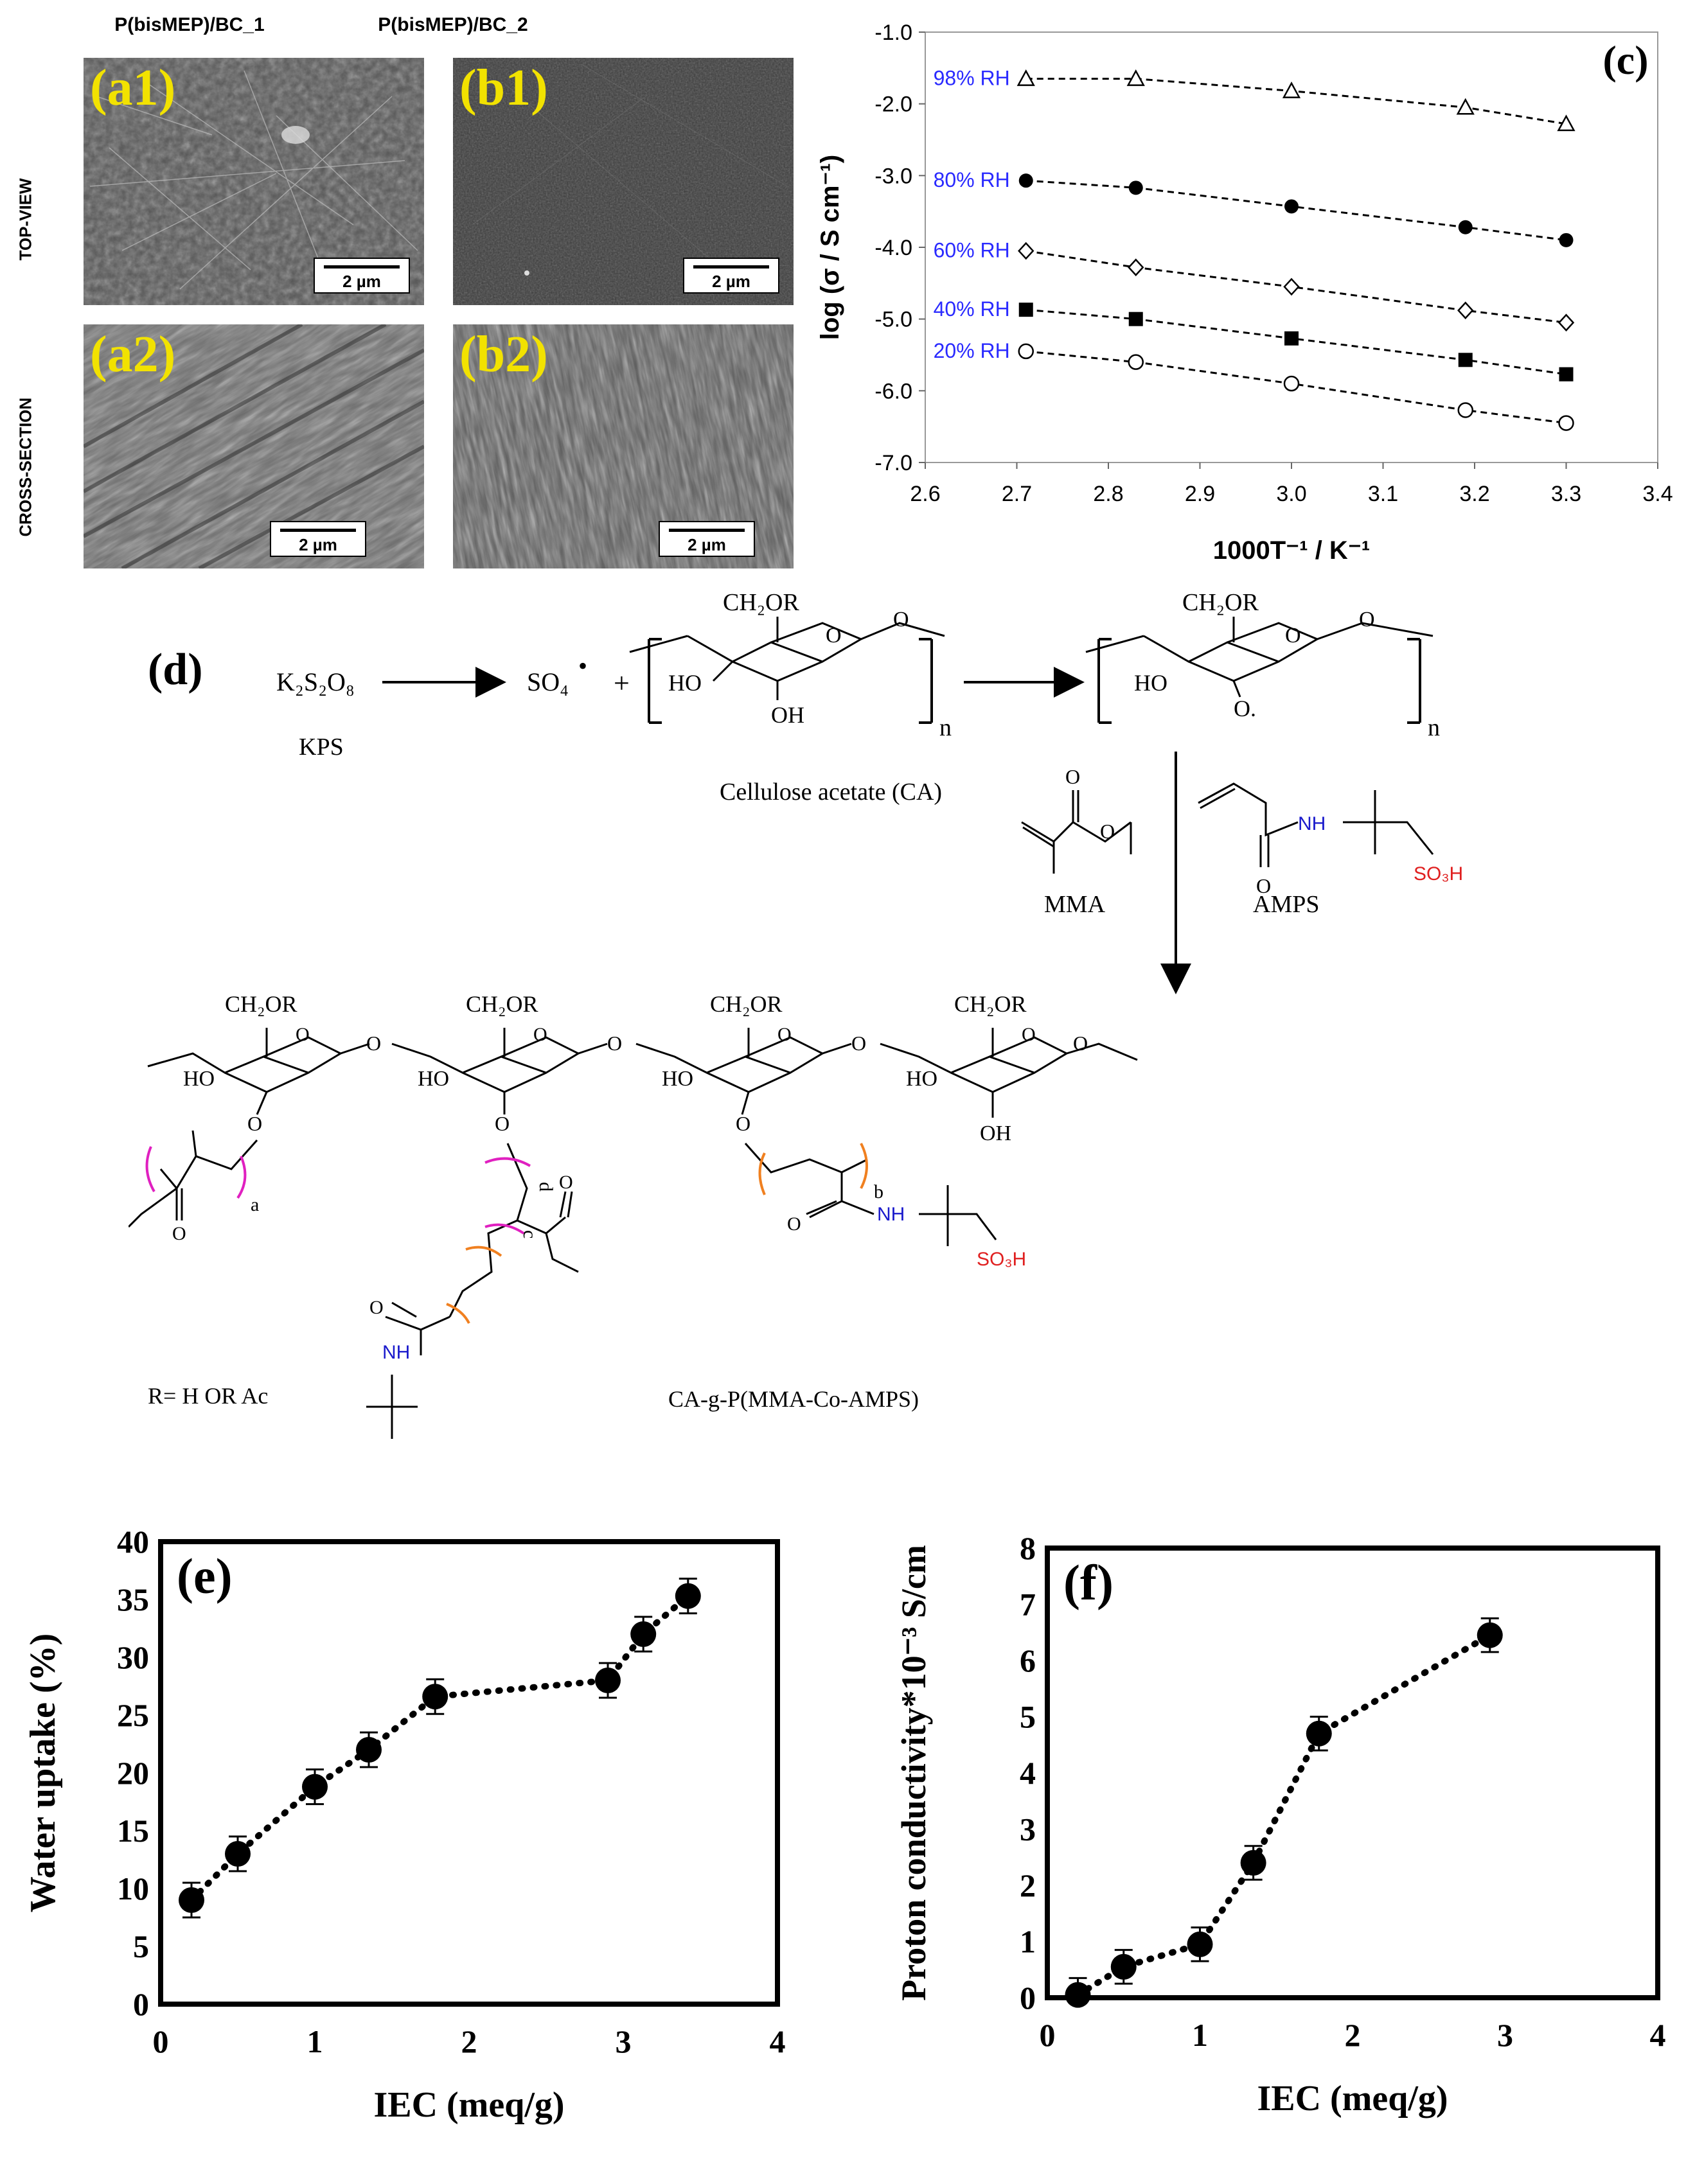 The image size is (1704, 2184). What do you see at coordinates (1438, 874) in the screenshot?
I see `amps-so3h: SO₃H` at bounding box center [1438, 874].